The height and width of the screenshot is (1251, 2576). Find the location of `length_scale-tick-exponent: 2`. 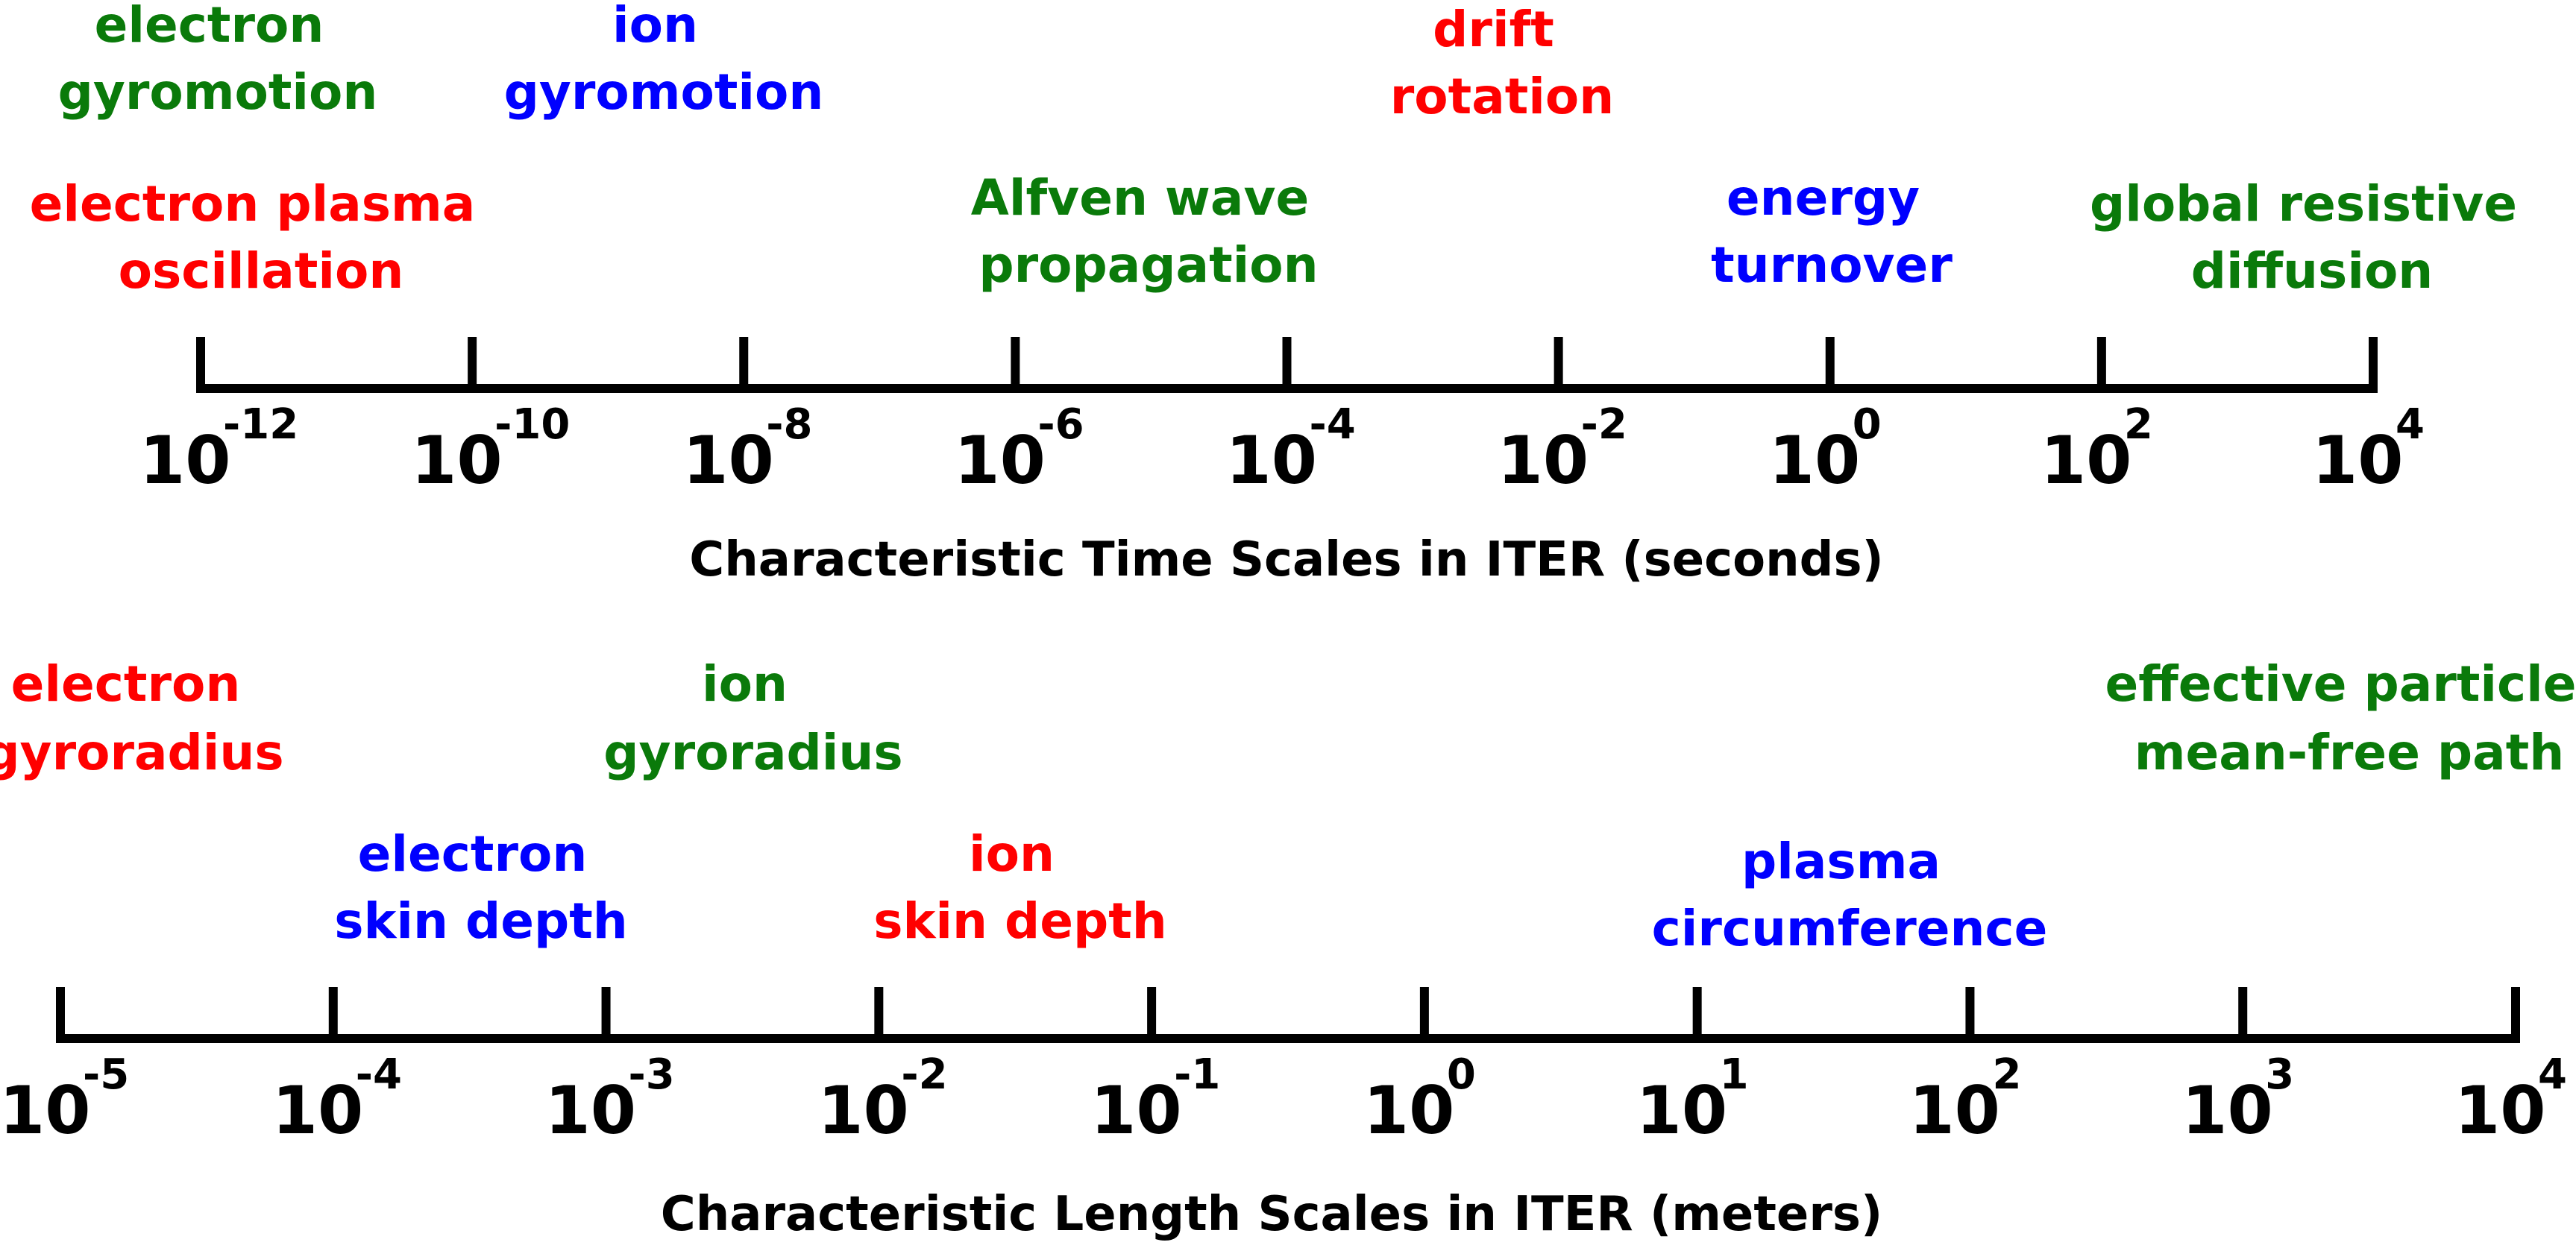

length_scale-tick-exponent: 2 is located at coordinates (2007, 1074).